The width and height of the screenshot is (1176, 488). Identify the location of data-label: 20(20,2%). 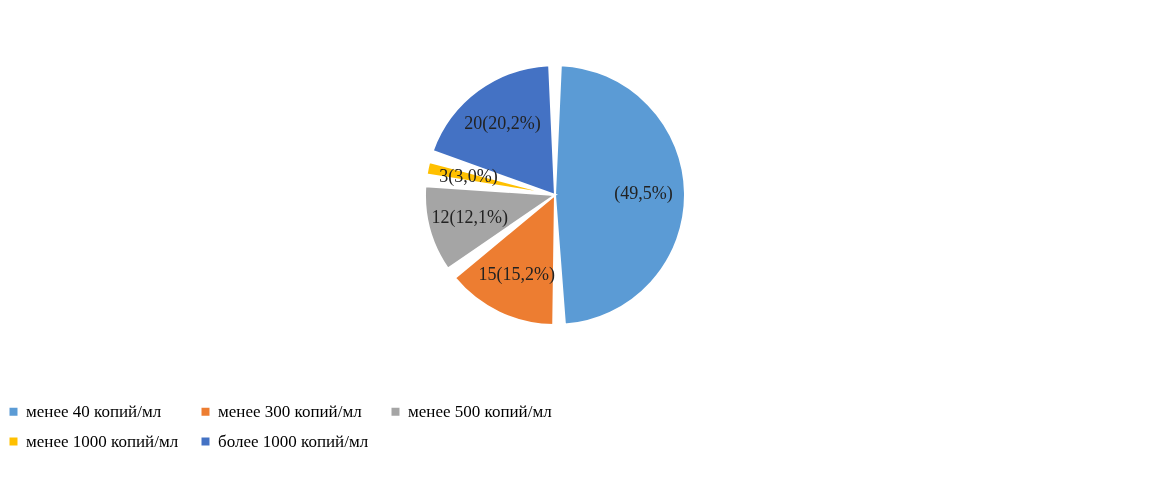
(502, 123).